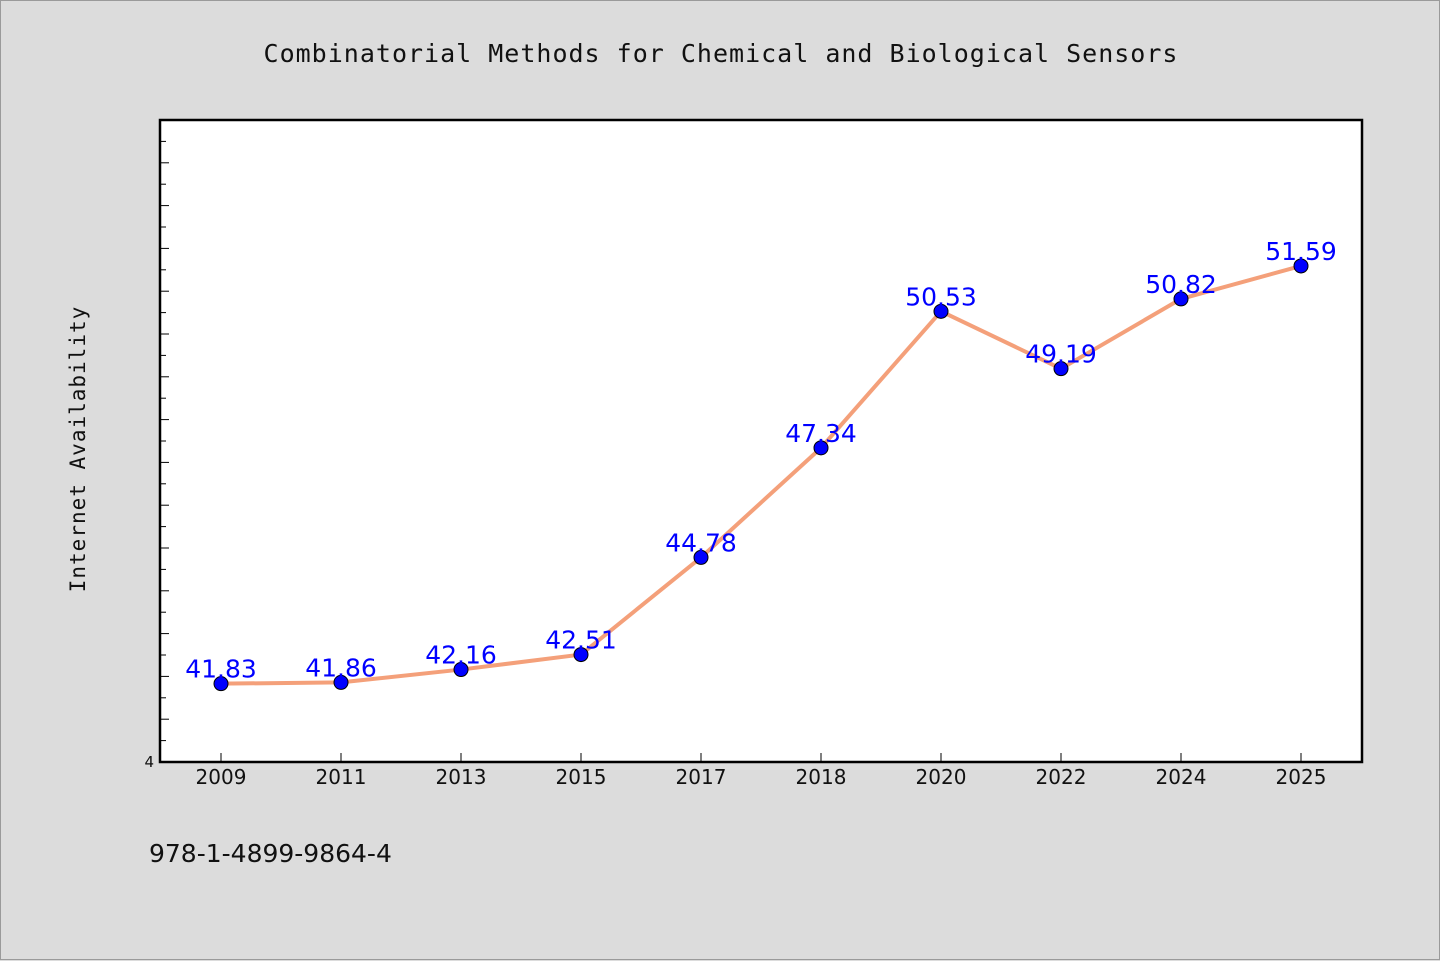 This screenshot has height=961, width=1440. What do you see at coordinates (221, 669) in the screenshot?
I see `data-label: 41.83` at bounding box center [221, 669].